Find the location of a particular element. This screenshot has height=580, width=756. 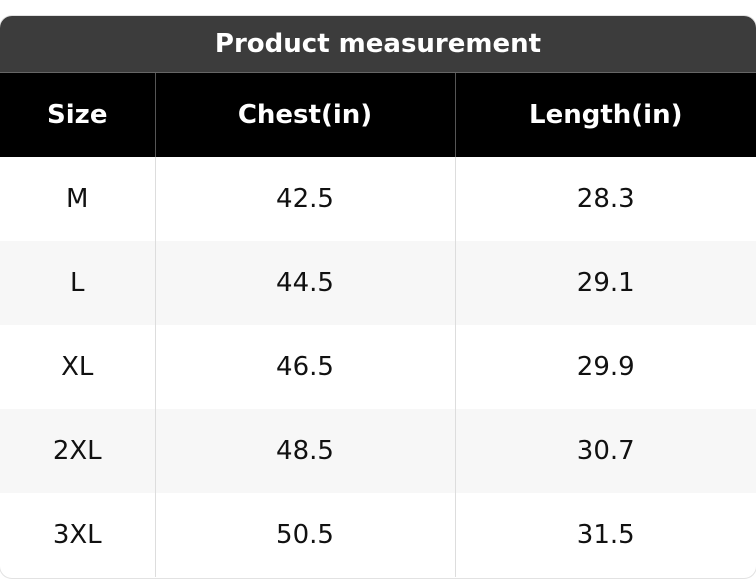

table-cell: 42.5 is located at coordinates (304, 199).